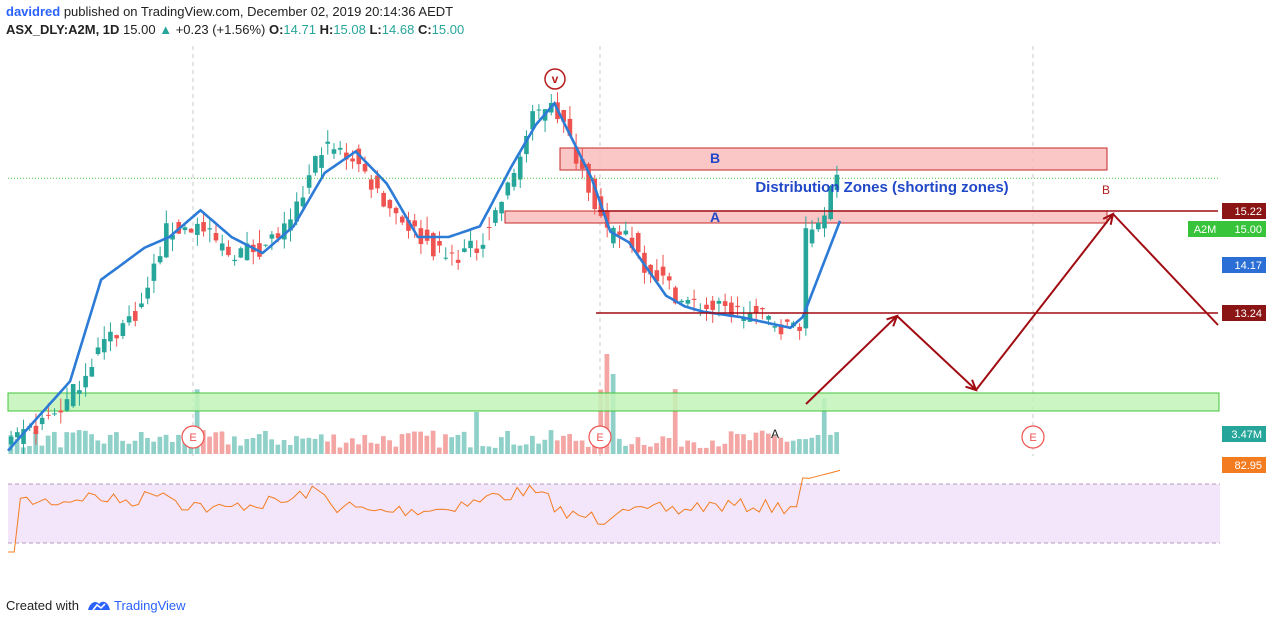 This screenshot has height=624, width=1274. Describe the element at coordinates (1106, 190) in the screenshot. I see `point-b-label: B` at that location.